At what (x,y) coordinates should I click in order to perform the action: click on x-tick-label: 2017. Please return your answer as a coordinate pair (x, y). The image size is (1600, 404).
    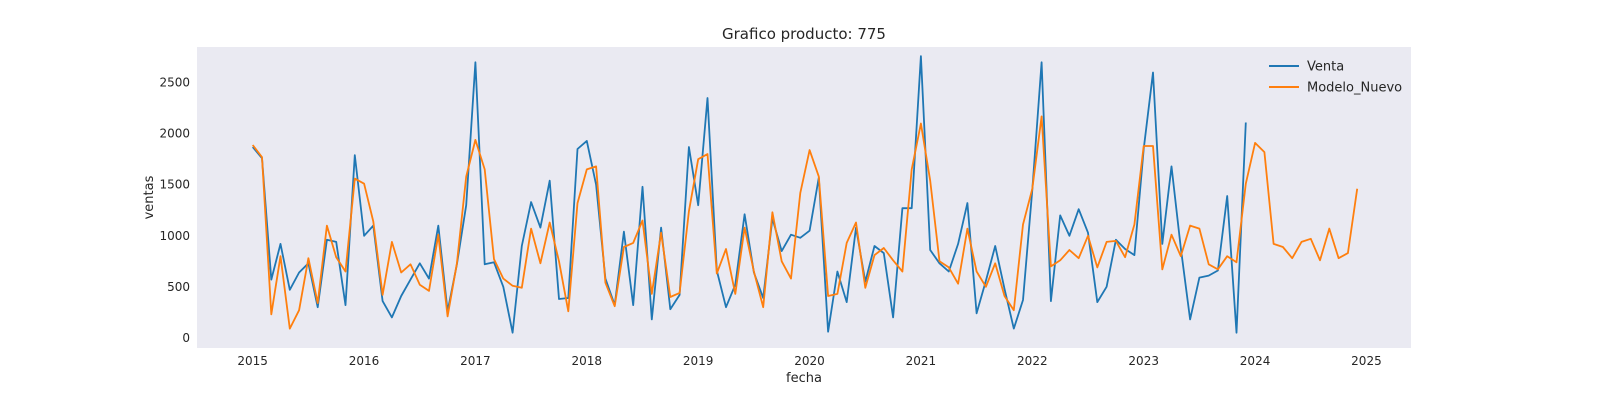
    Looking at the image, I should click on (475, 361).